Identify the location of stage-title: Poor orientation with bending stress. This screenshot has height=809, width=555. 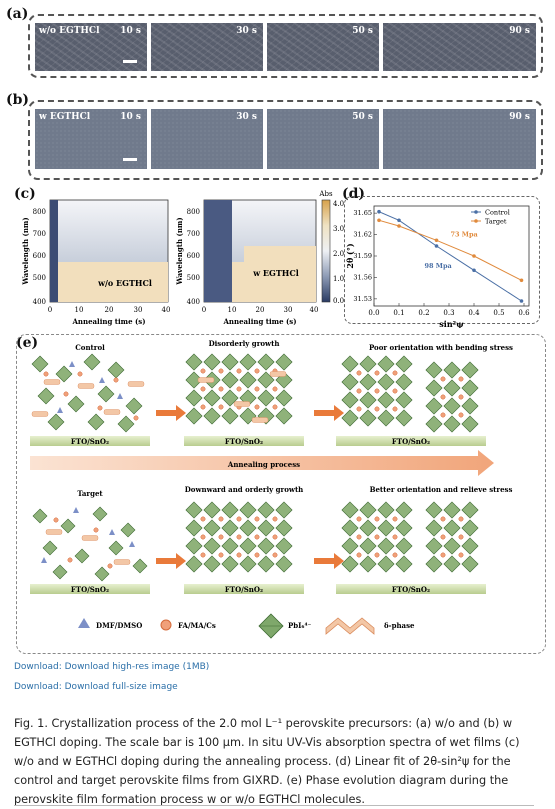
(441, 347).